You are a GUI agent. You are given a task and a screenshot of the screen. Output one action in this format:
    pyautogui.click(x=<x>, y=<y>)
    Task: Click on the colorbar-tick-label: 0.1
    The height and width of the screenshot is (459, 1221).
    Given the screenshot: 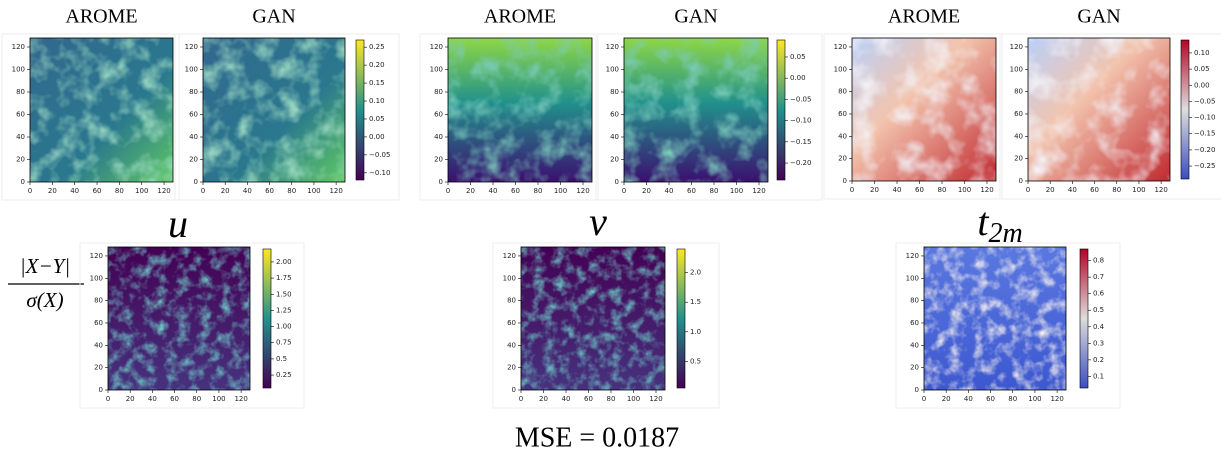 What is the action you would take?
    pyautogui.click(x=1098, y=376)
    